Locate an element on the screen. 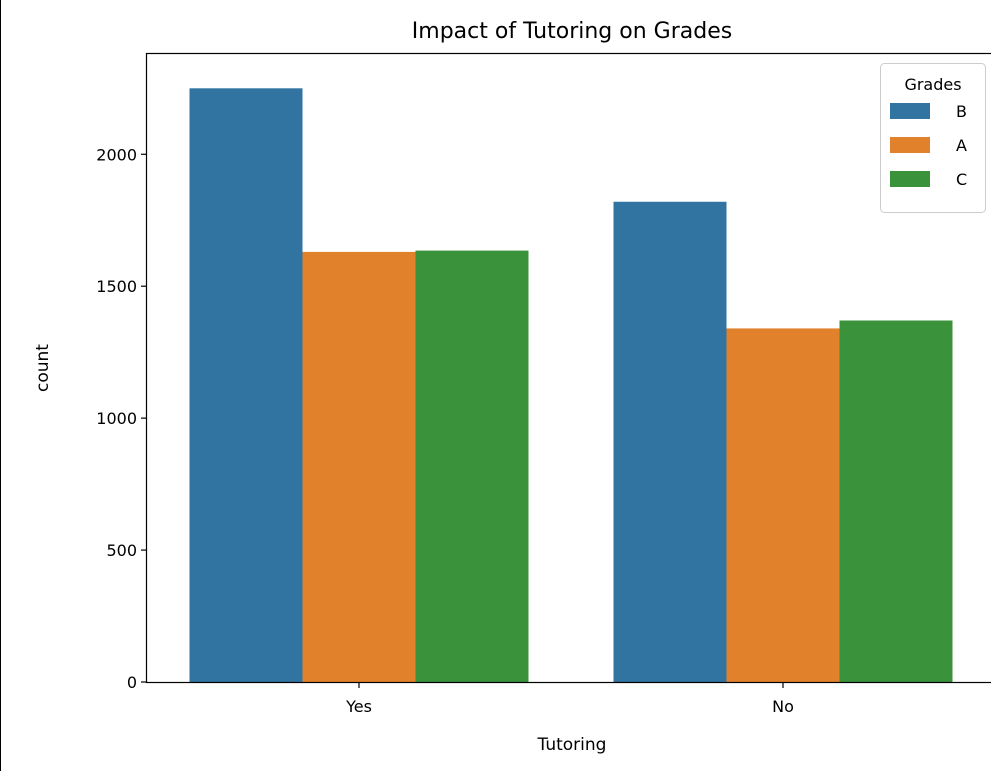 The height and width of the screenshot is (771, 991). x-axis: Yes No is located at coordinates (569, 699).